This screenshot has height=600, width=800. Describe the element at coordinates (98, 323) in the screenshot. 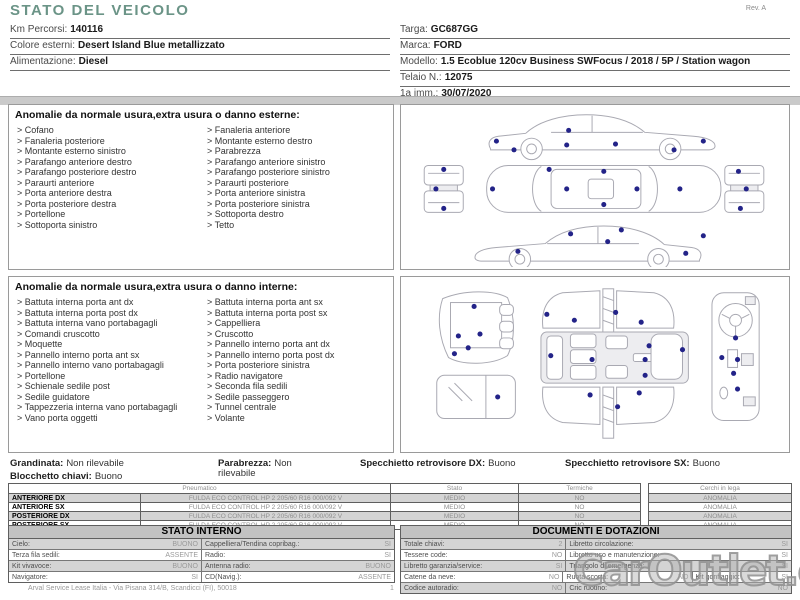

I see `interior-anomaly-item: Battuta interna vano portabagagli` at that location.